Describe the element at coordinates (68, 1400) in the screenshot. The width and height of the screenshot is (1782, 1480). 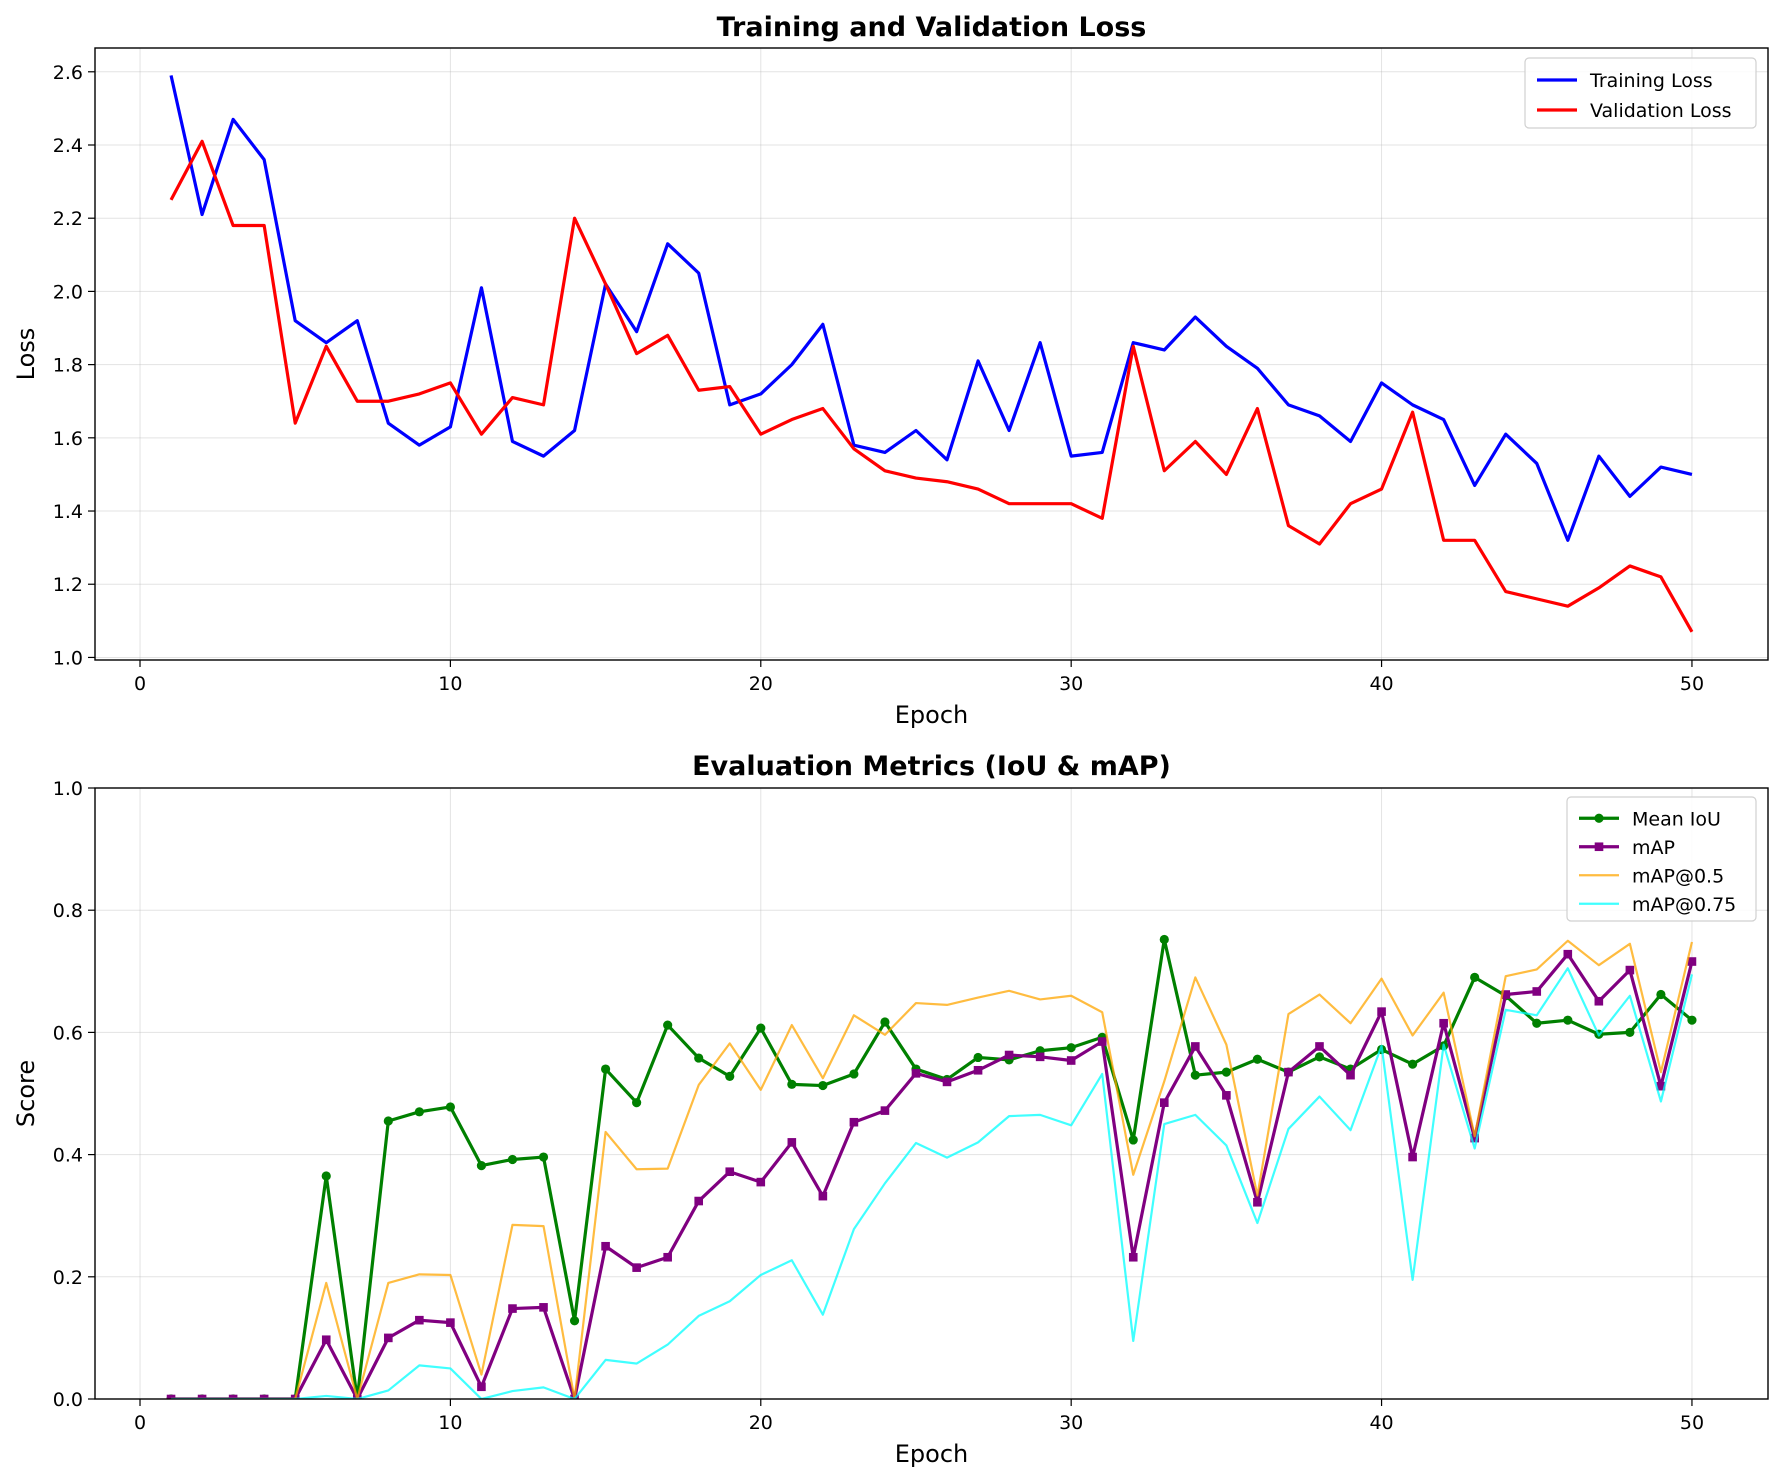
I see `y-tick-label: 0.0` at that location.